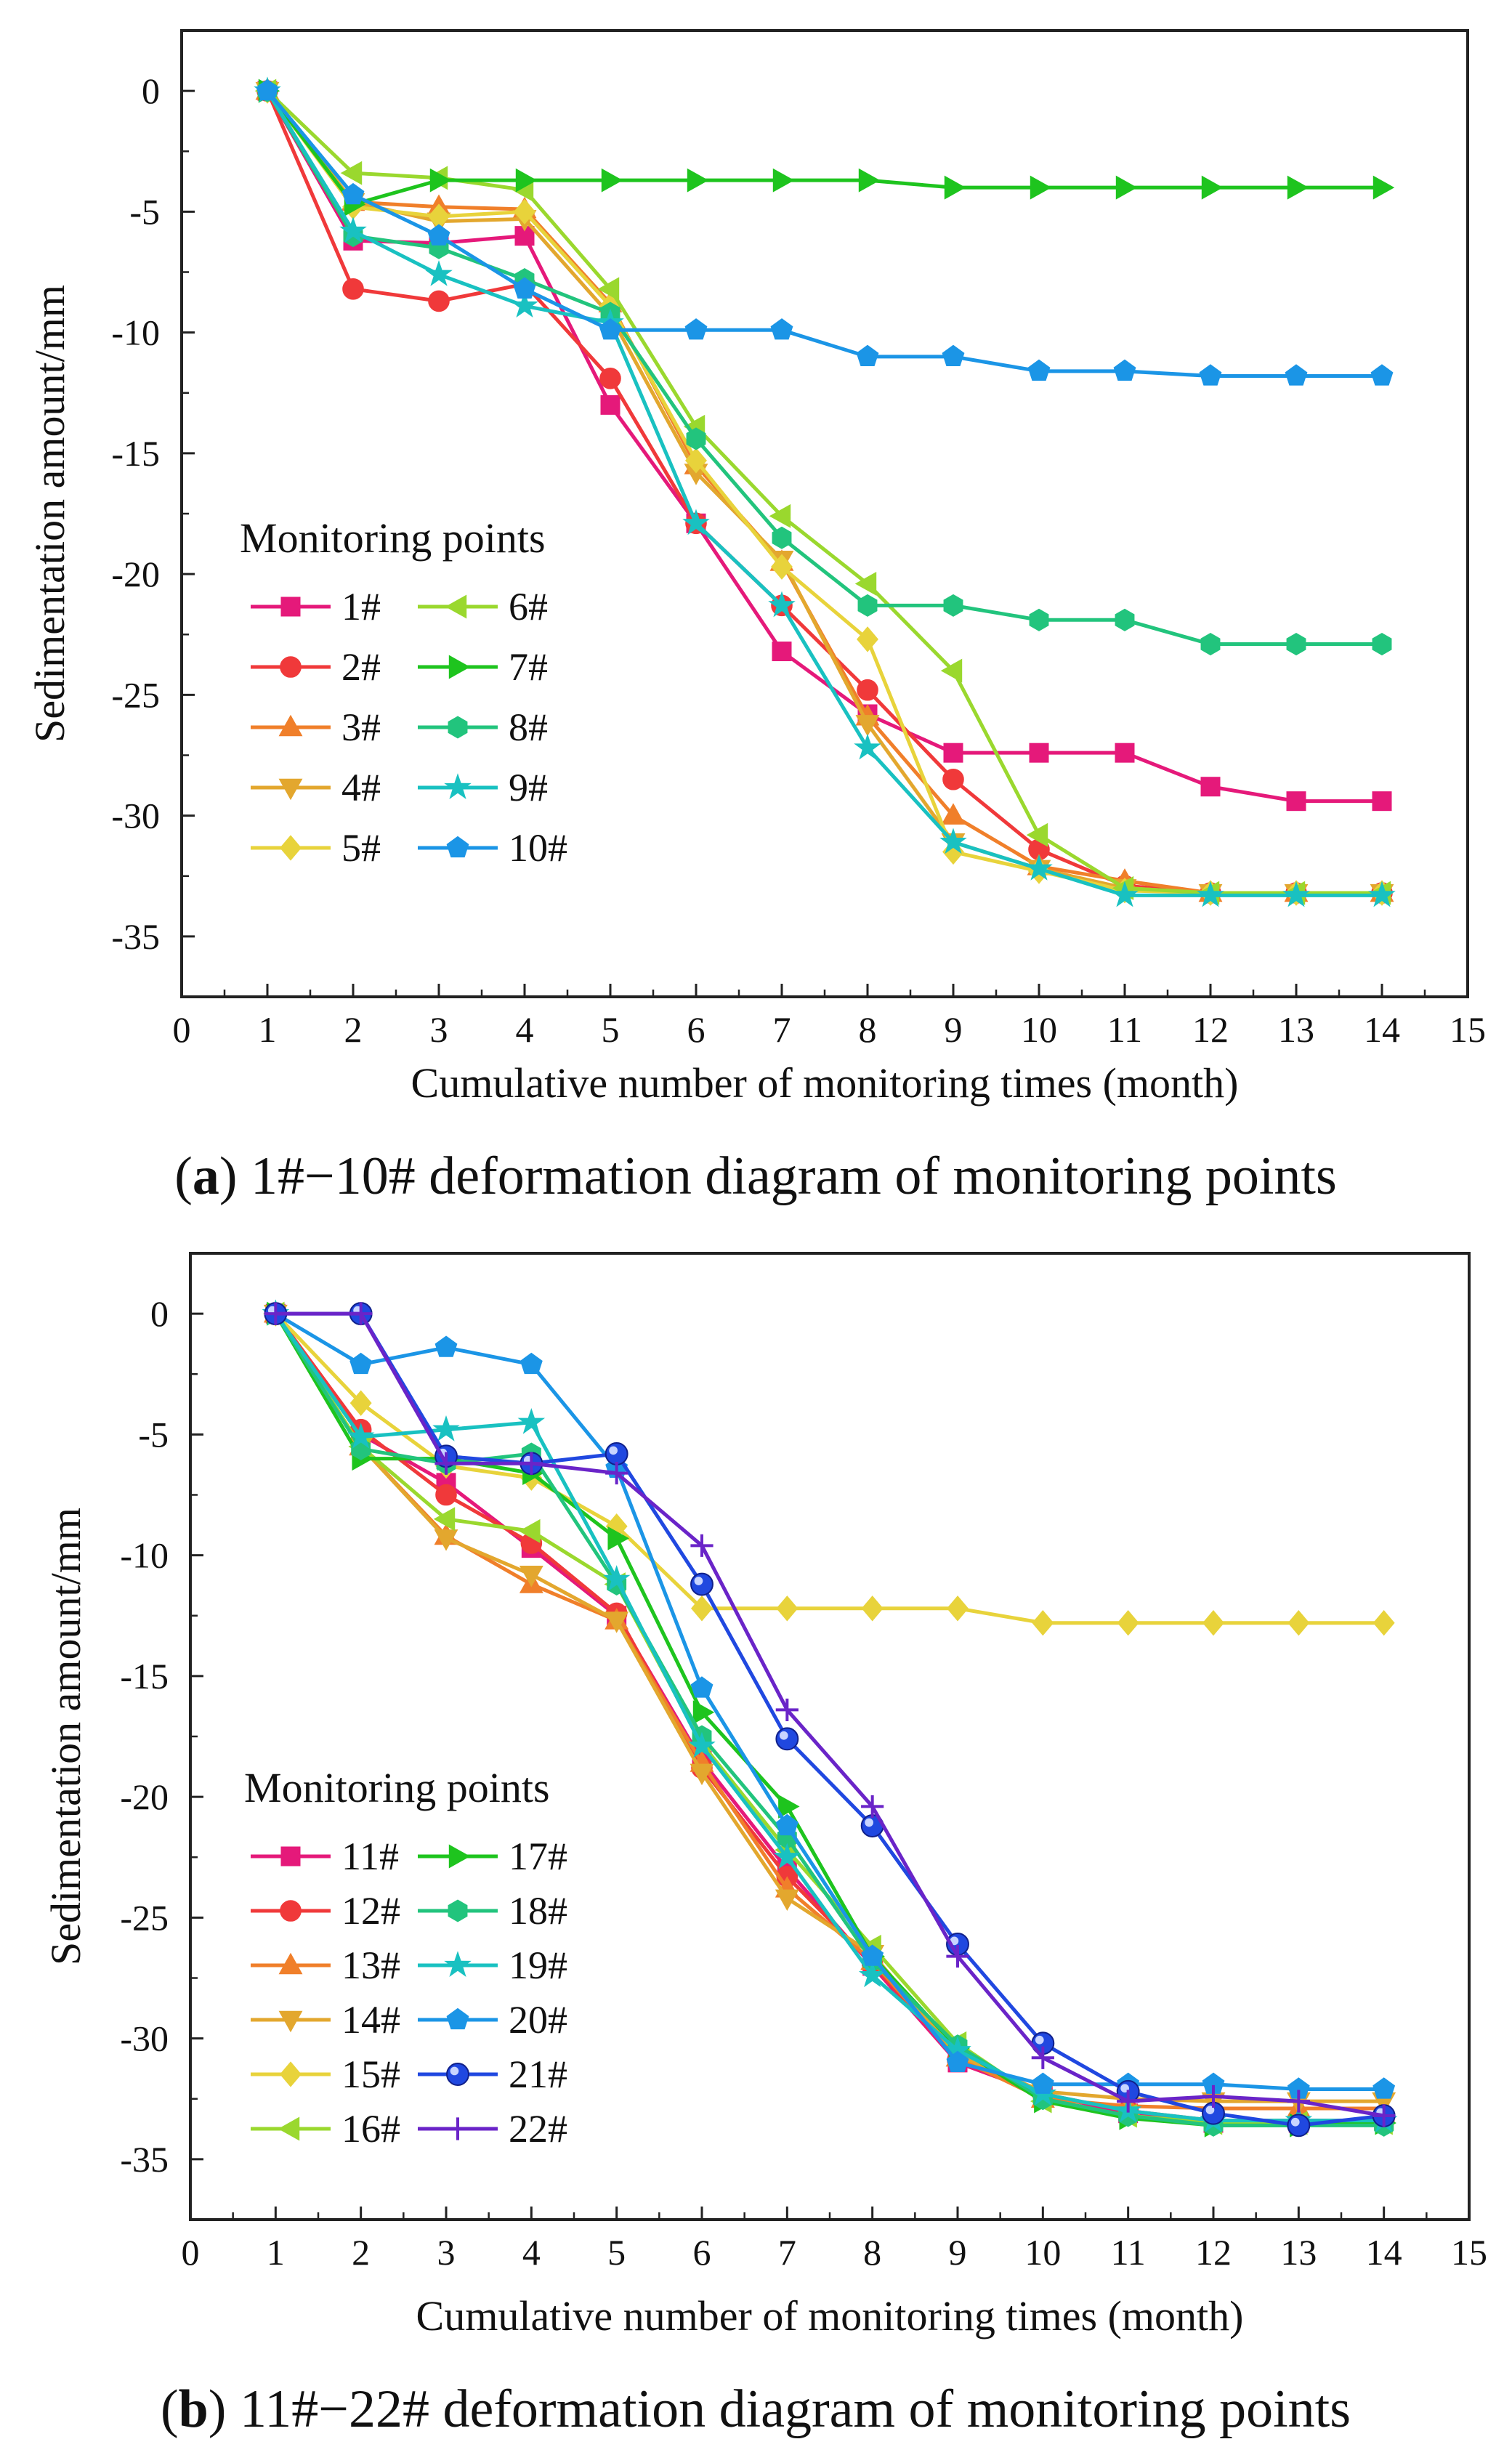 The height and width of the screenshot is (2463, 1512). What do you see at coordinates (870, 180) in the screenshot?
I see `data-point-7#-8` at bounding box center [870, 180].